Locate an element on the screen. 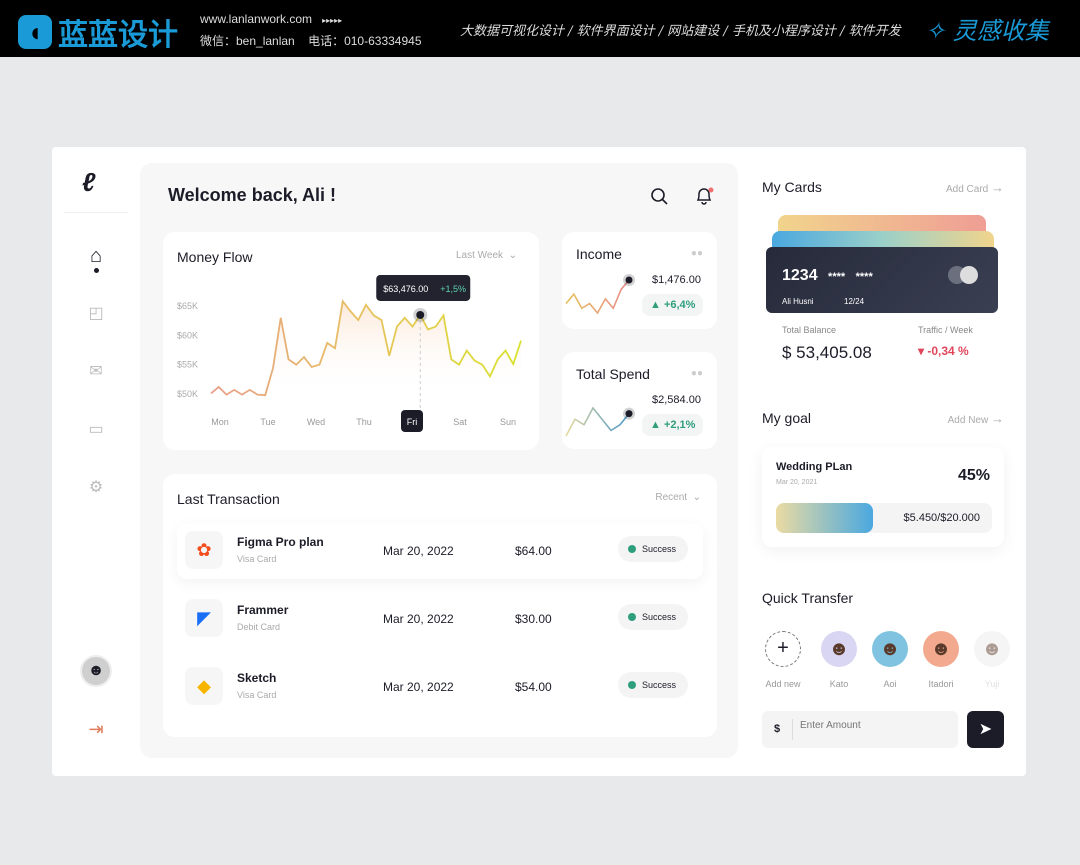 Image resolution: width=1080 pixels, height=865 pixels. mail-icon: ✉ is located at coordinates (96, 371).